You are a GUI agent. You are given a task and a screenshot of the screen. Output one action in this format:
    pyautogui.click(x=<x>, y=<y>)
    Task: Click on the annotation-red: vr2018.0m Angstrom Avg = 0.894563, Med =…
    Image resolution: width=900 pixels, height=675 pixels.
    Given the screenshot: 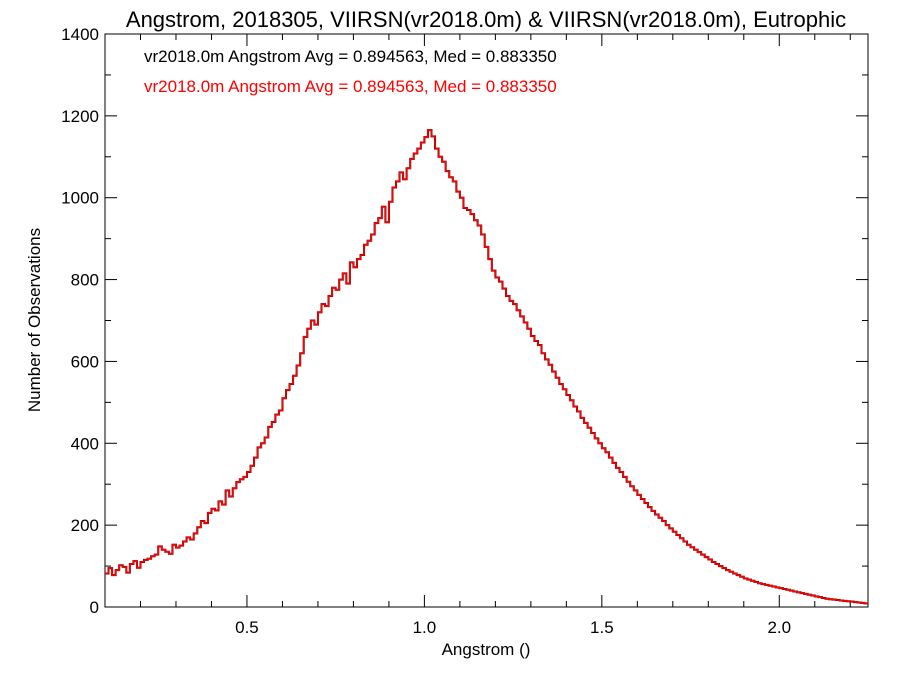 What is the action you would take?
    pyautogui.click(x=350, y=86)
    